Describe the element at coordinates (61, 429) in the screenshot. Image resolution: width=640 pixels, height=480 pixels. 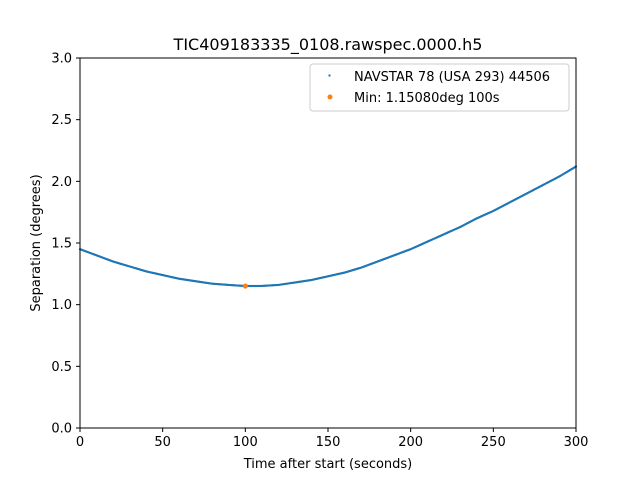
I see `y-tick-label: 0.0` at that location.